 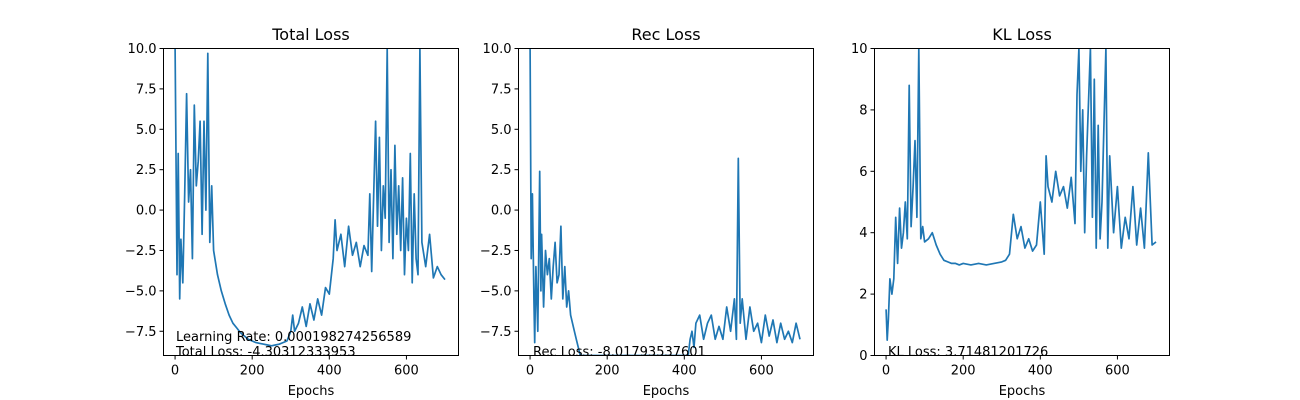 What do you see at coordinates (146, 211) in the screenshot?
I see `total-loss-ytick-label: 0.0` at bounding box center [146, 211].